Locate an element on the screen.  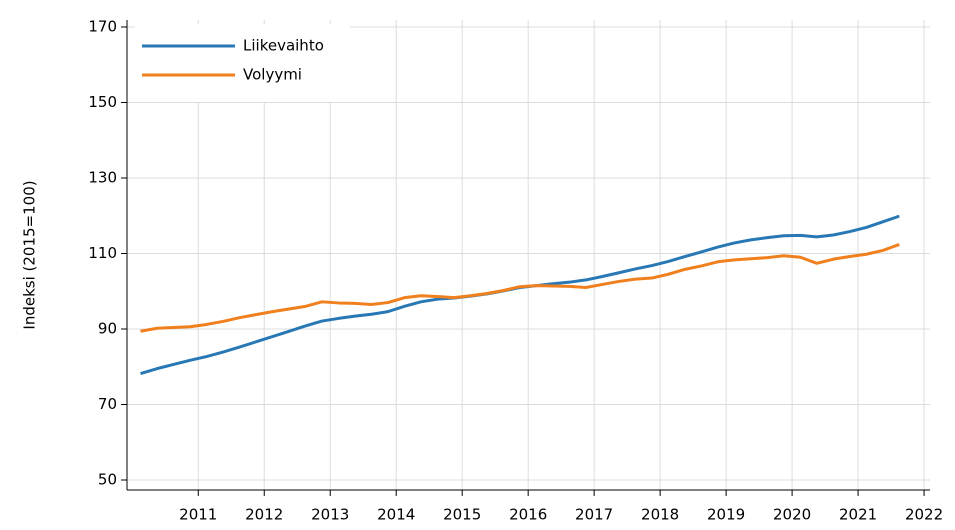
x-tick-label: 2020 is located at coordinates (792, 515).